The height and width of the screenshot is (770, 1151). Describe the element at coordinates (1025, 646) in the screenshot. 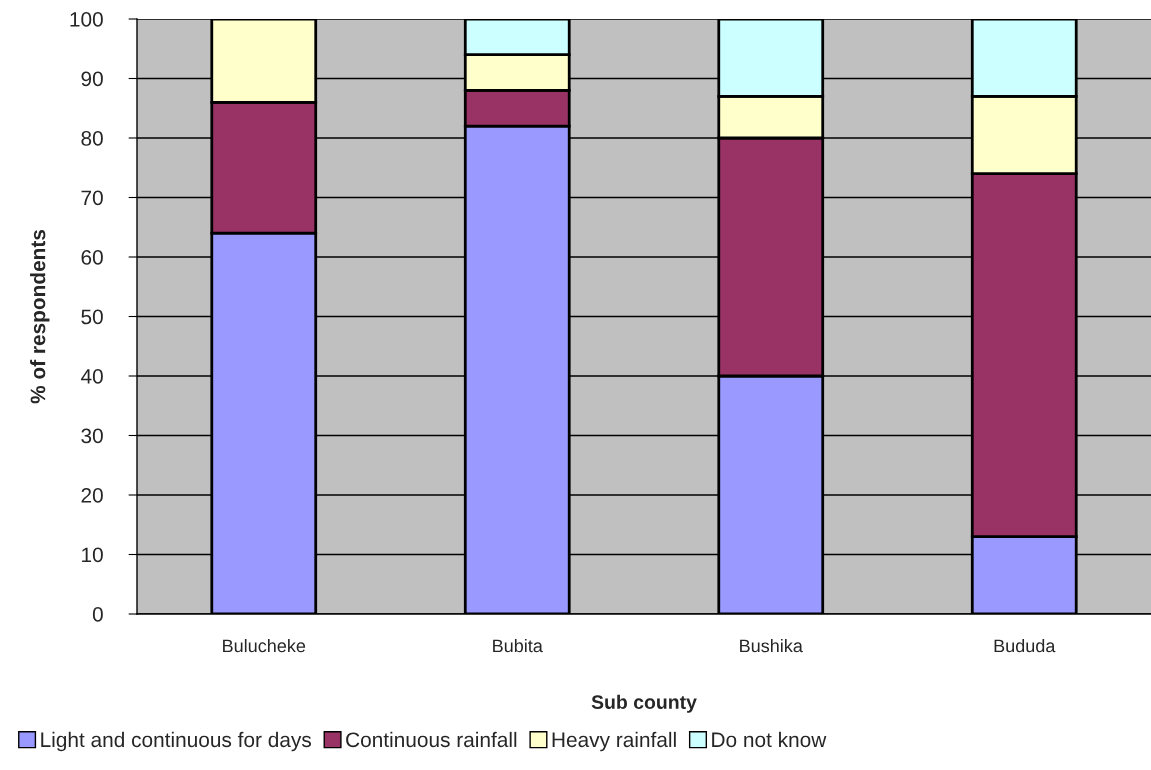

I see `x-tick-label: Bududa` at that location.